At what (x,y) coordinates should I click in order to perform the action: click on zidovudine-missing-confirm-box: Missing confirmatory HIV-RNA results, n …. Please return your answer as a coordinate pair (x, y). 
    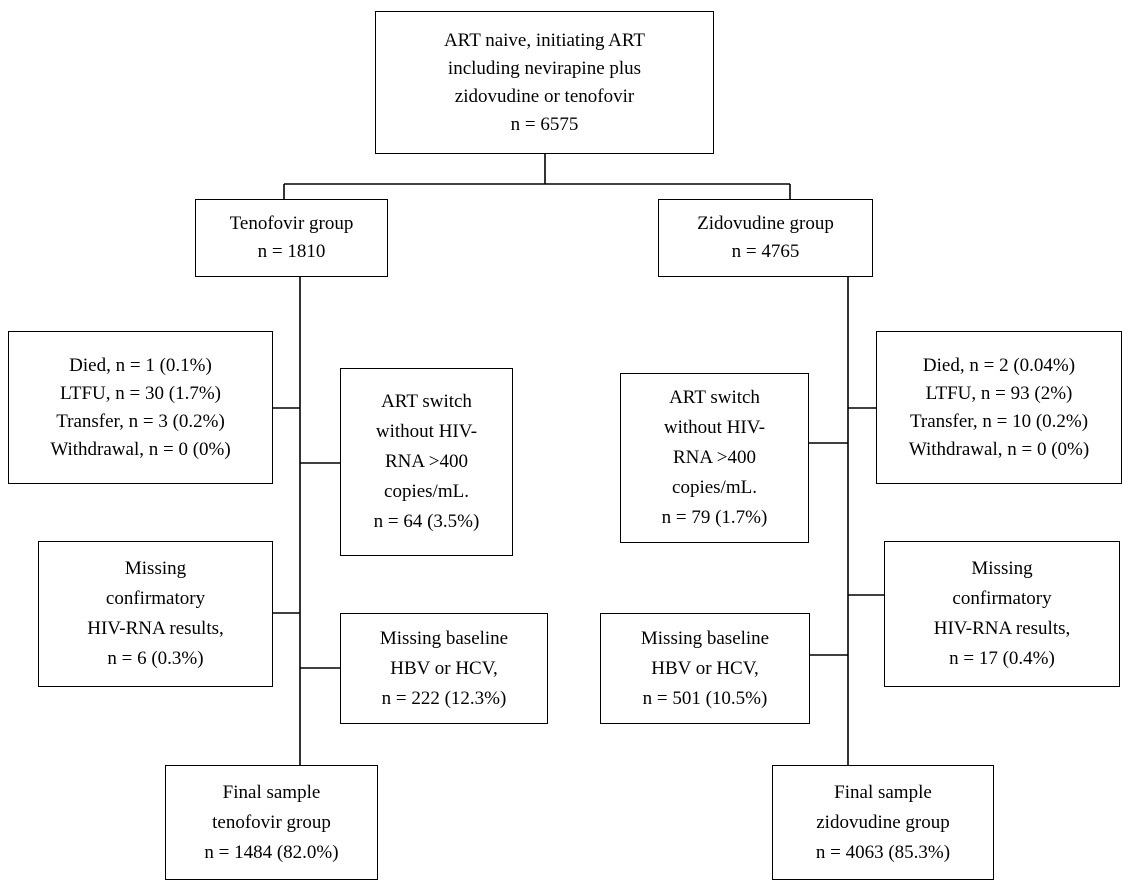
    Looking at the image, I should click on (1002, 614).